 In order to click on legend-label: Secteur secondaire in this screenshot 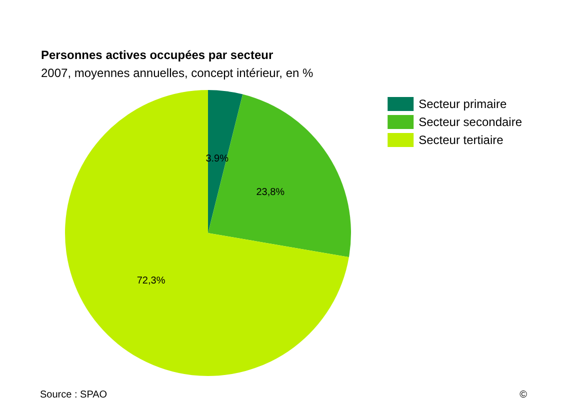, I will do `click(470, 122)`.